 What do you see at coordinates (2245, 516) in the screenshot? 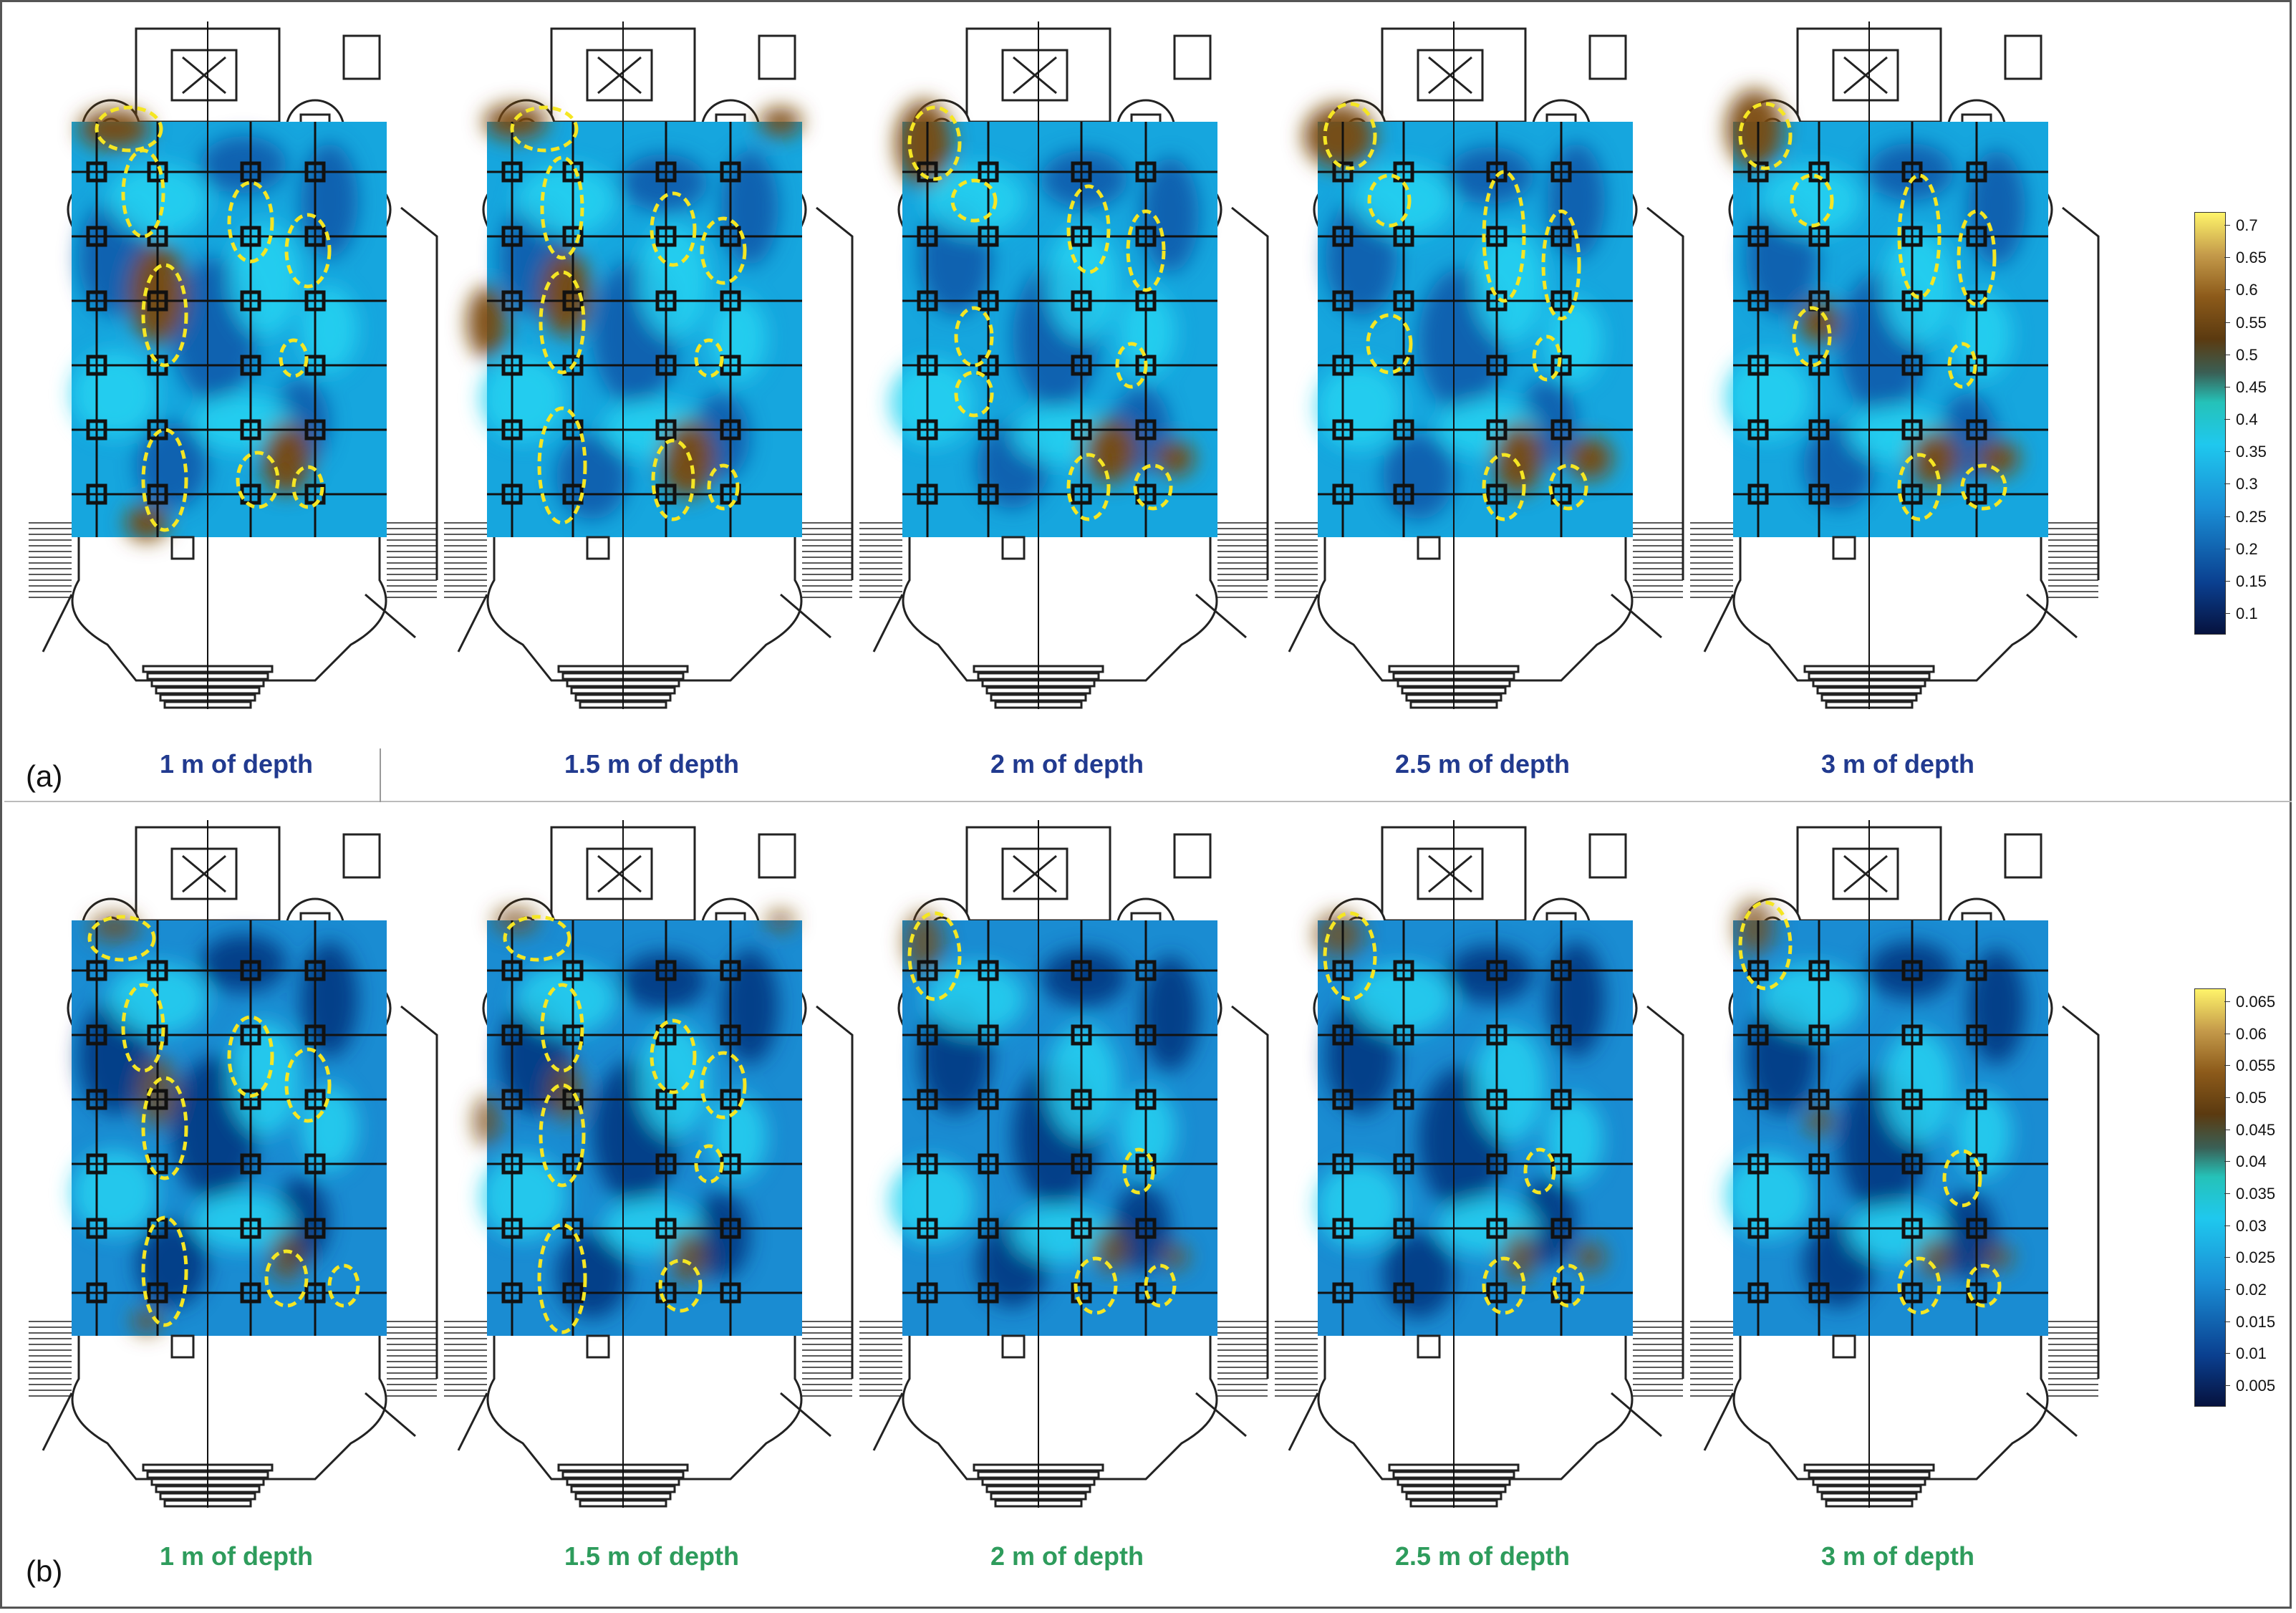
I see `colorbar-tick: 0.25` at bounding box center [2245, 516].